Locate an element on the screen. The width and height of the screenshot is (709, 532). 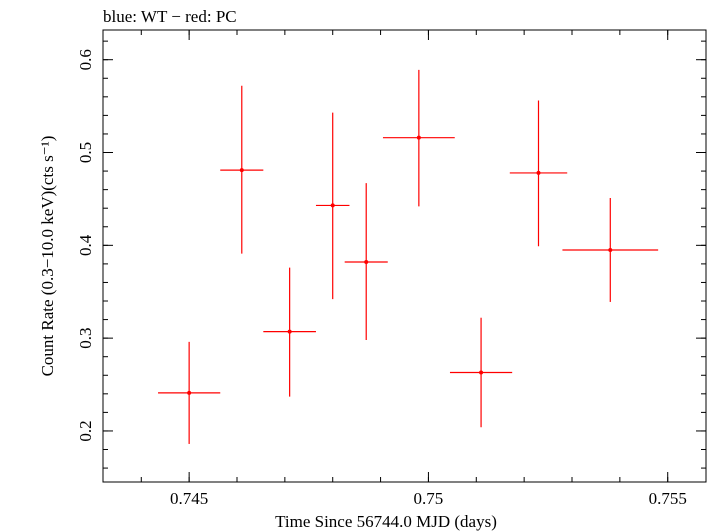
y-tick-label: 0.2 is located at coordinates (85, 430).